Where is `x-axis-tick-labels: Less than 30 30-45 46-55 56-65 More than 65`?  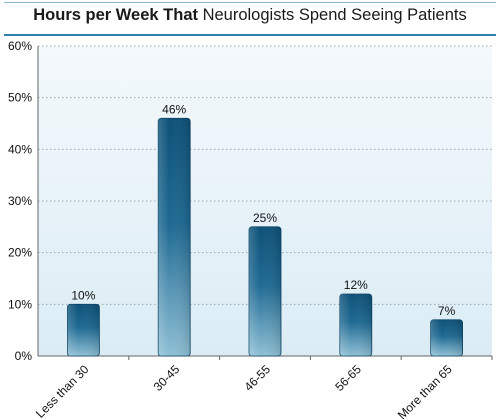 x-axis-tick-labels: Less than 30 30-45 46-55 56-65 More than 65 is located at coordinates (244, 391).